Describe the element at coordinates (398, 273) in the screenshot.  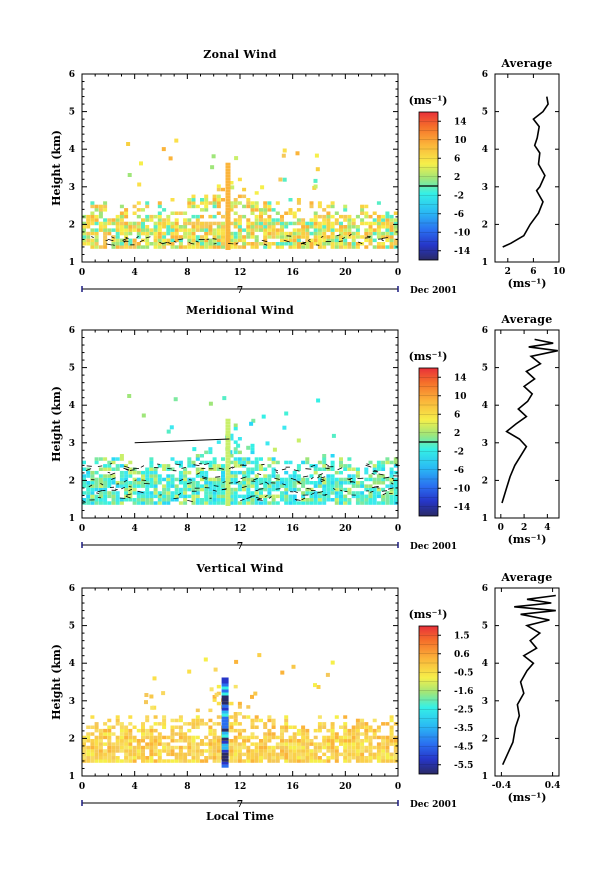
I see `x-tick-label: 0` at that location.